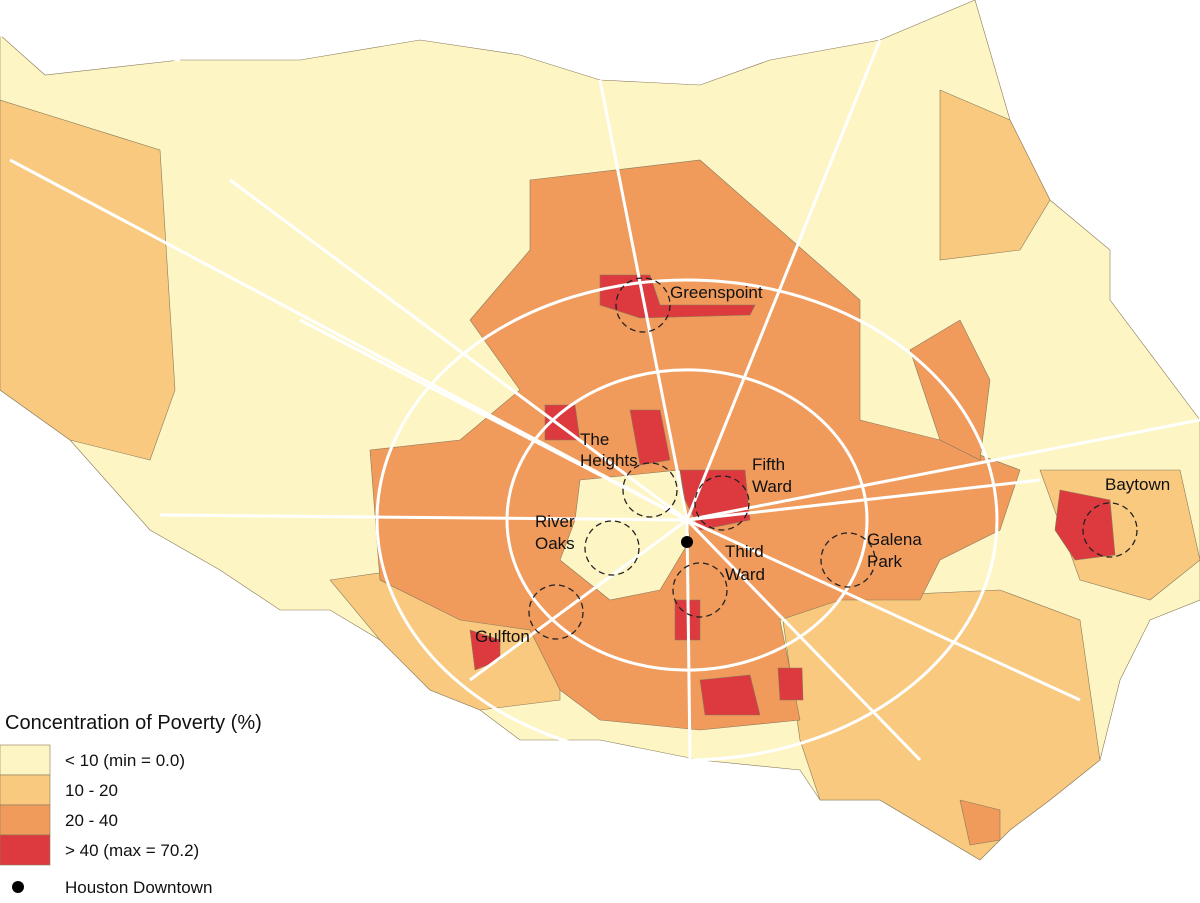  I want to click on place-label: Galena, so click(894, 539).